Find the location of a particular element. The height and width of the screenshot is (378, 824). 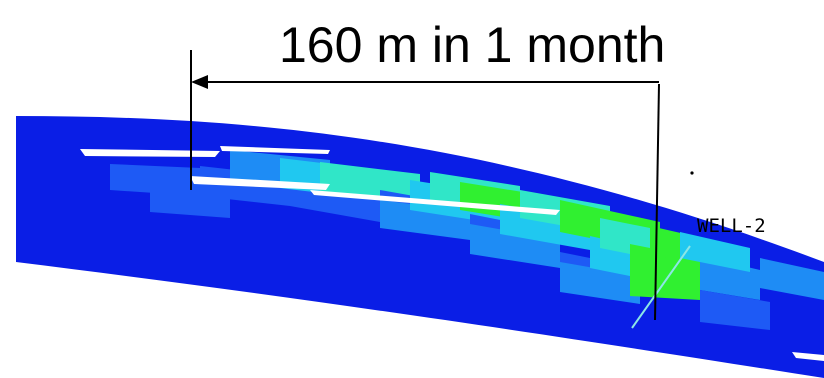

end-marker-line is located at coordinates (657, 202).